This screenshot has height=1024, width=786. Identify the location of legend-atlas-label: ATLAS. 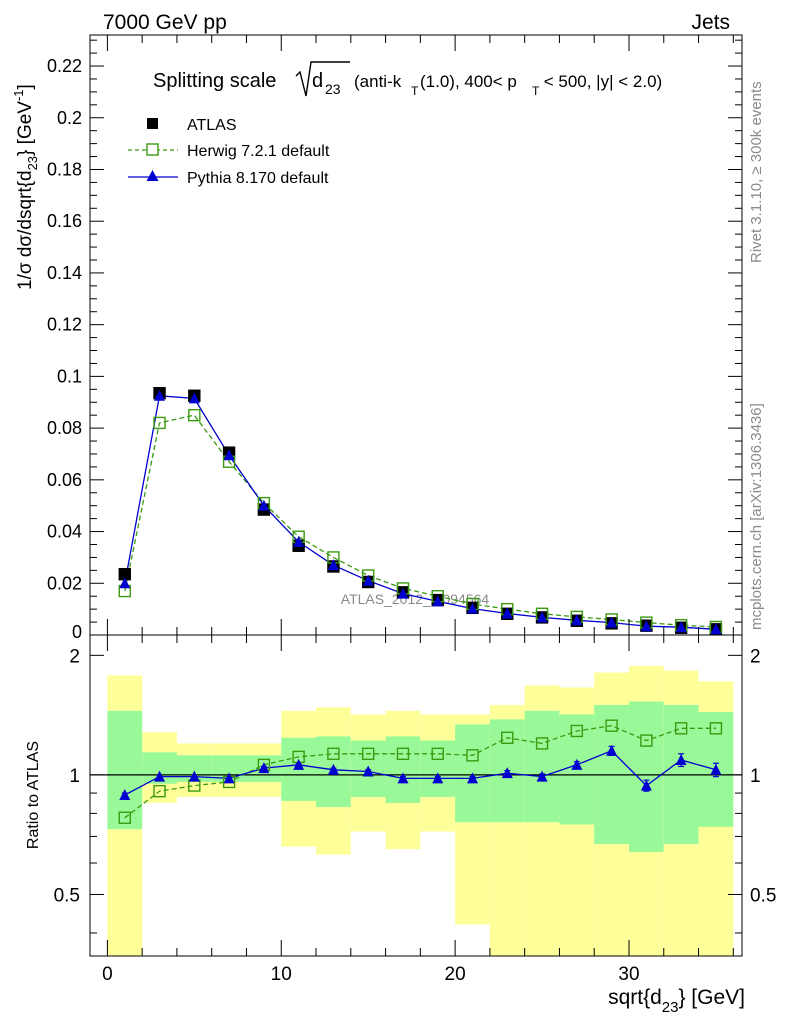
(212, 125).